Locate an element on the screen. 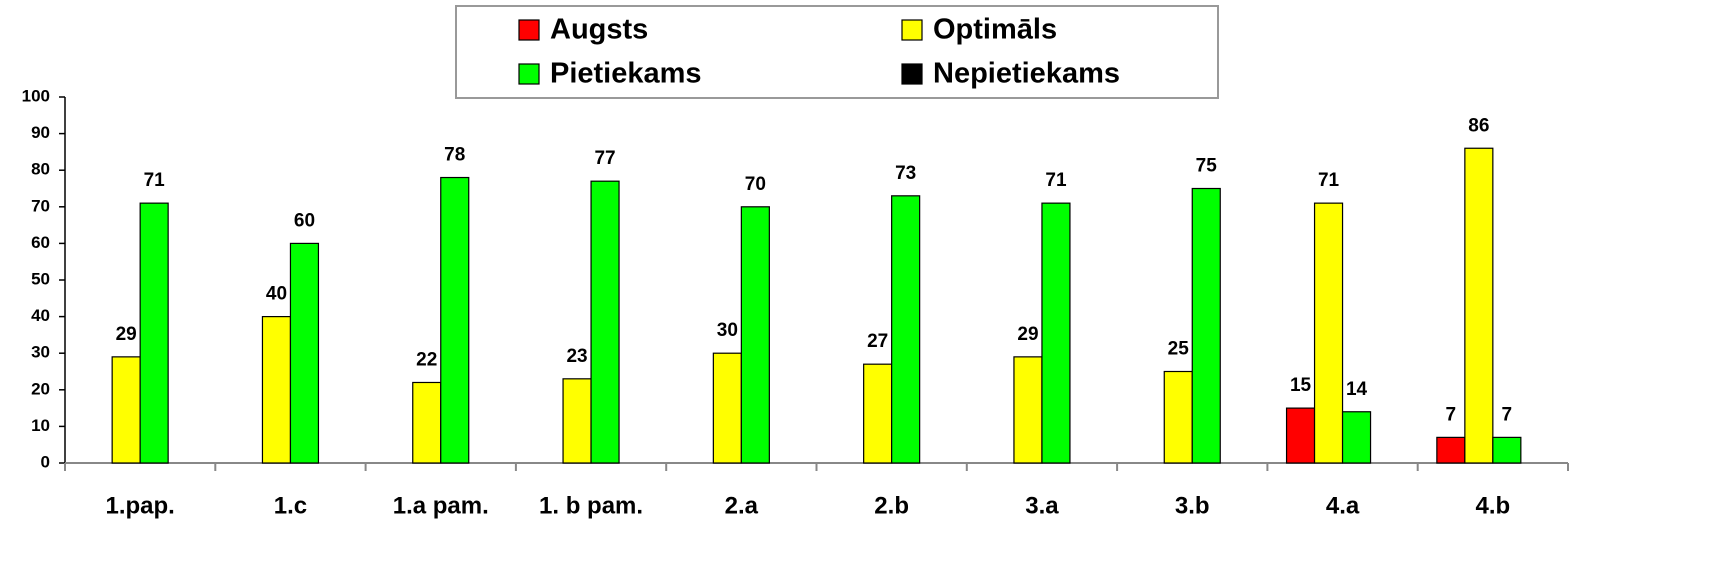 The height and width of the screenshot is (573, 1712). y-tick-label: 60 is located at coordinates (40, 242).